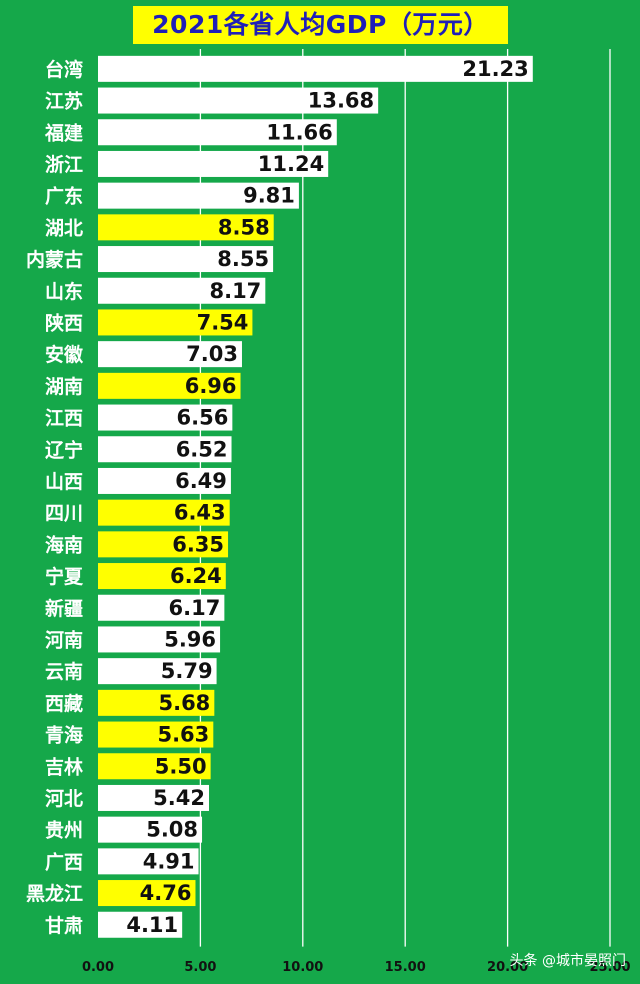  I want to click on category-label: 青海, so click(64, 735).